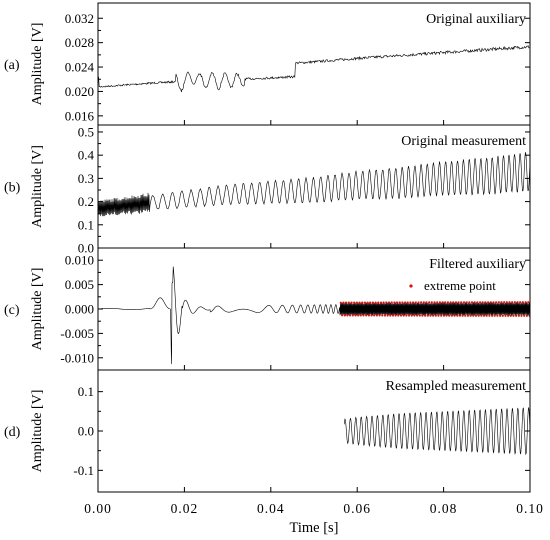  What do you see at coordinates (12, 432) in the screenshot?
I see `panel-letter: (d)` at bounding box center [12, 432].